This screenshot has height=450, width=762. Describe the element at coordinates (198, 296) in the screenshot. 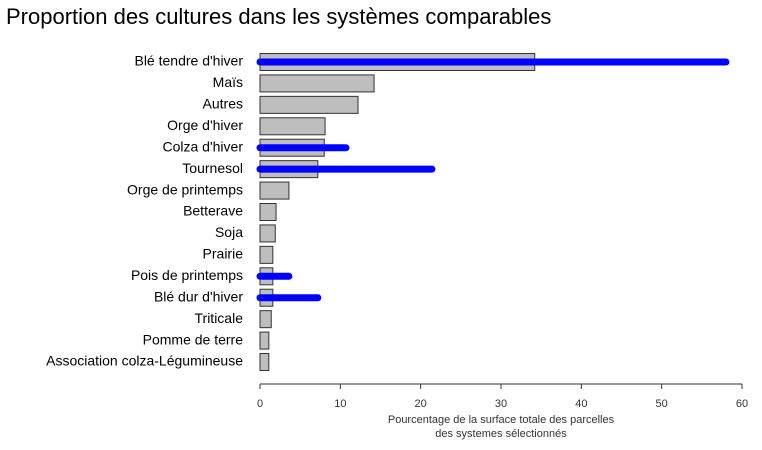

I see `category-label: Blé dur d'hiver` at that location.